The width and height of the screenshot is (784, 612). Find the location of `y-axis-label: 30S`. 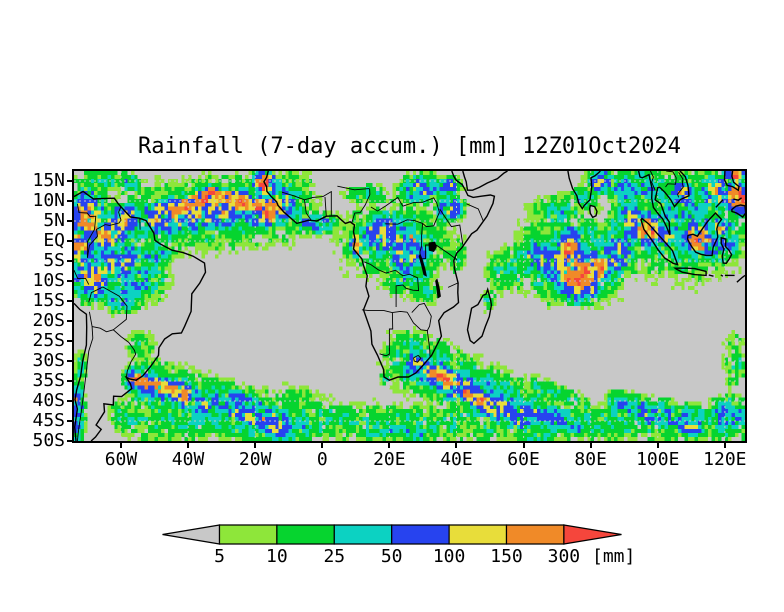

y-axis-label: 30S is located at coordinates (48, 360).